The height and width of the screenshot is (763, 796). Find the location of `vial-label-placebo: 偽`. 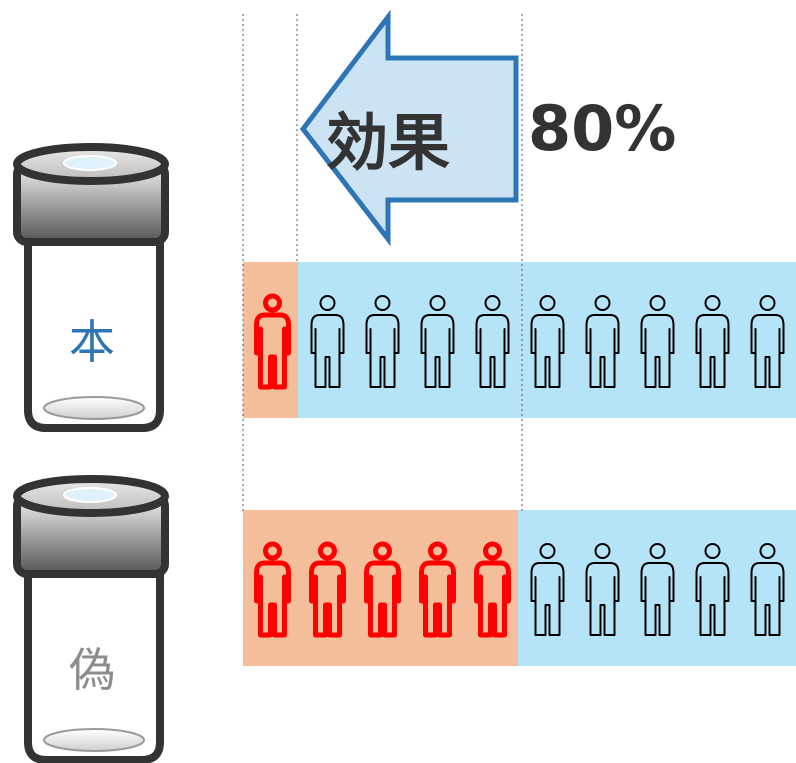

vial-label-placebo: 偽 is located at coordinates (92, 670).